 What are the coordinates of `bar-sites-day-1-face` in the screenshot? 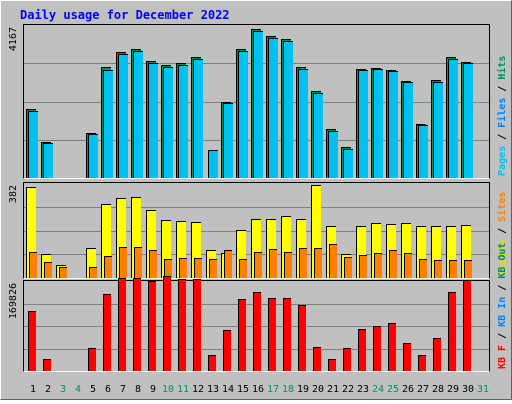 It's located at (33, 265).